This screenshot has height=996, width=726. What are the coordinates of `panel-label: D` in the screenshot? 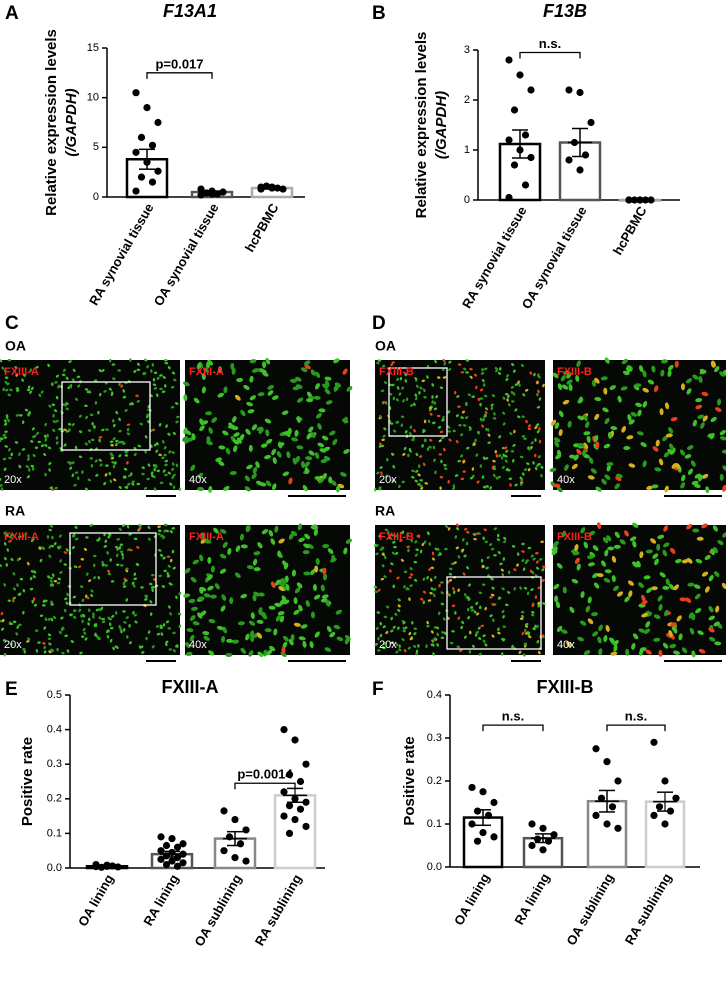 It's located at (379, 323).